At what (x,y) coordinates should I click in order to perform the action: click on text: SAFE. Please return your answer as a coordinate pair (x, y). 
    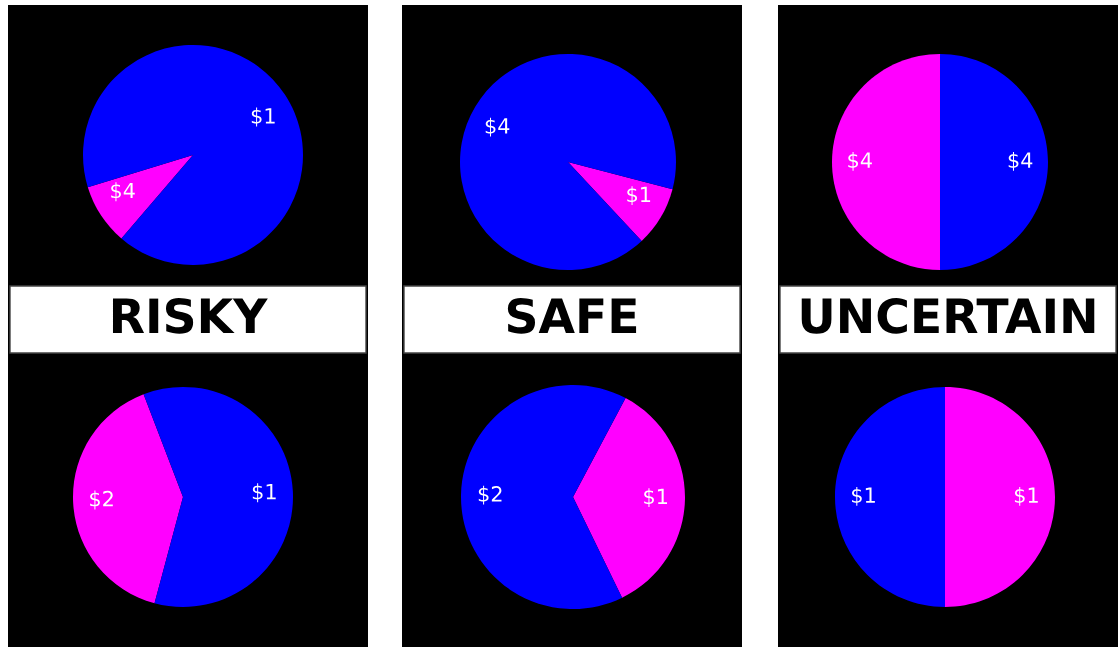
    Looking at the image, I should click on (572, 315).